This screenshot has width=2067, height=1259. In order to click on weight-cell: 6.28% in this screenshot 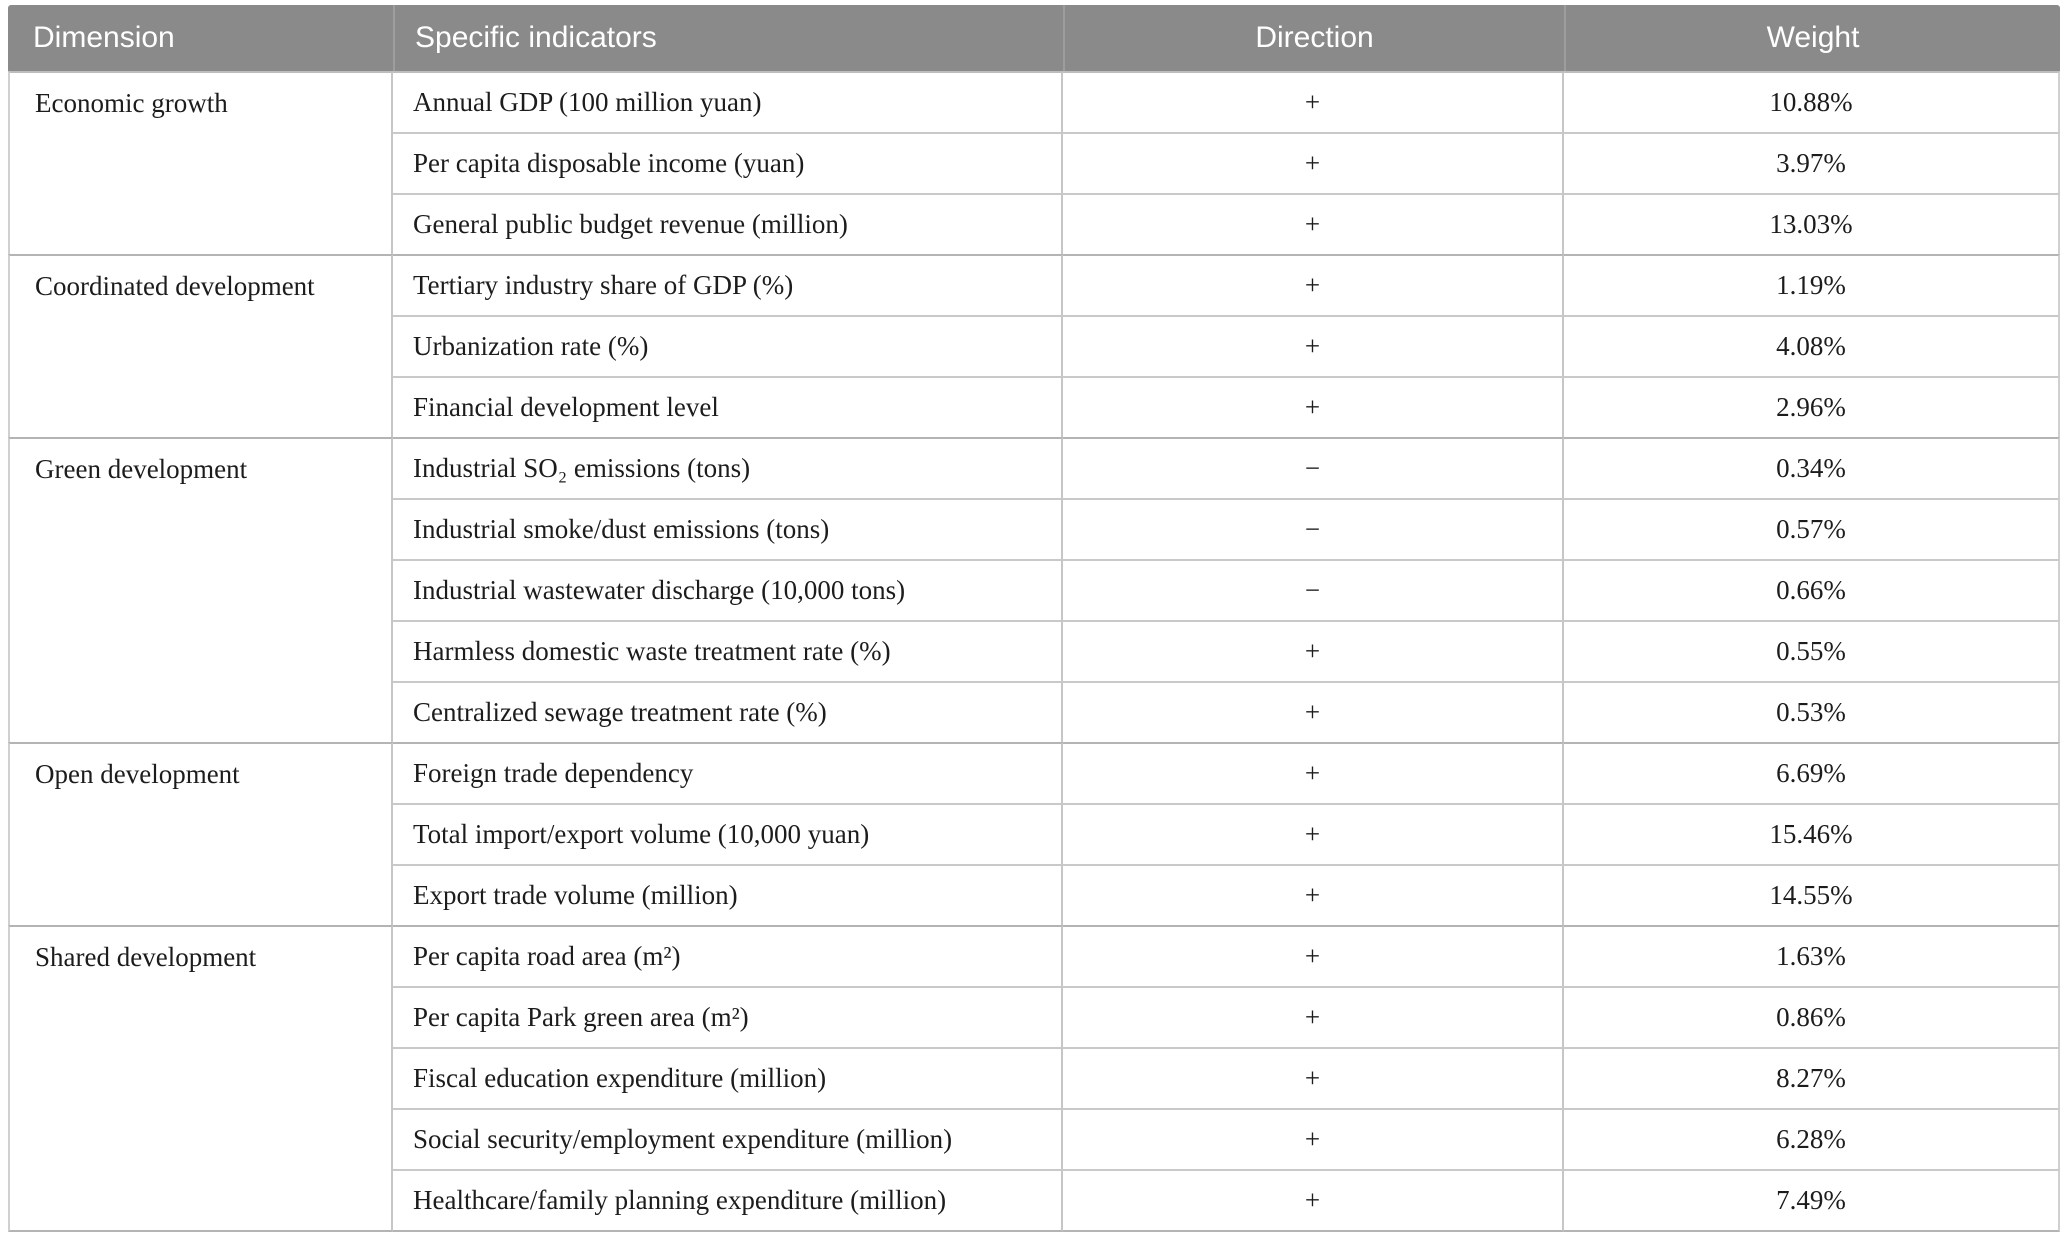, I will do `click(1812, 1138)`.